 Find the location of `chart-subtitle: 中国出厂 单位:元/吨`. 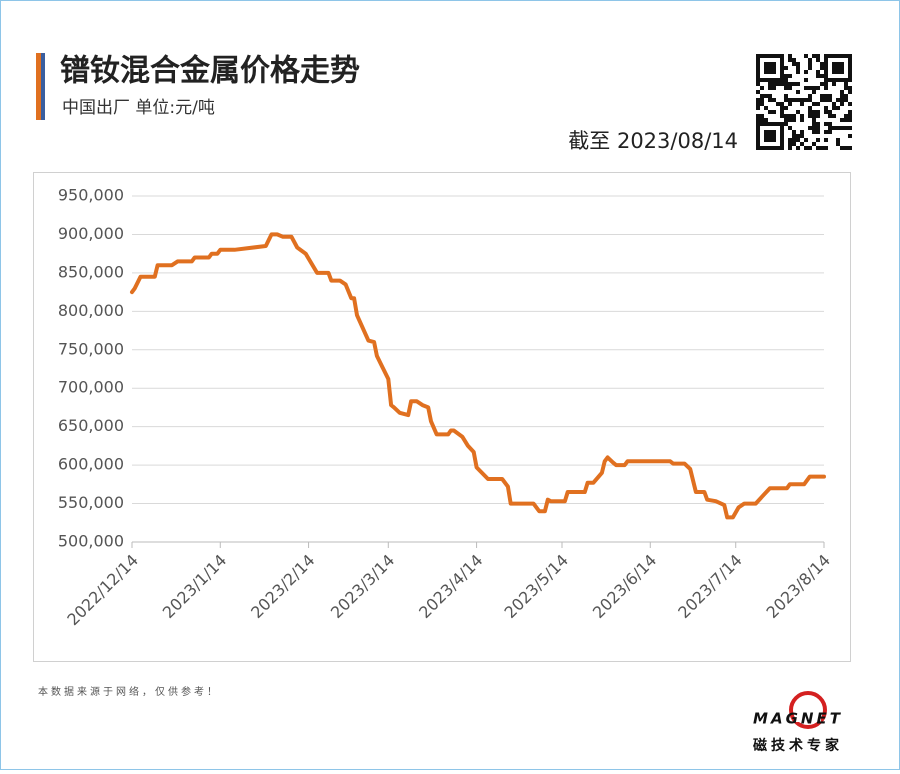

chart-subtitle: 中国出厂 单位:元/吨 is located at coordinates (138, 108).